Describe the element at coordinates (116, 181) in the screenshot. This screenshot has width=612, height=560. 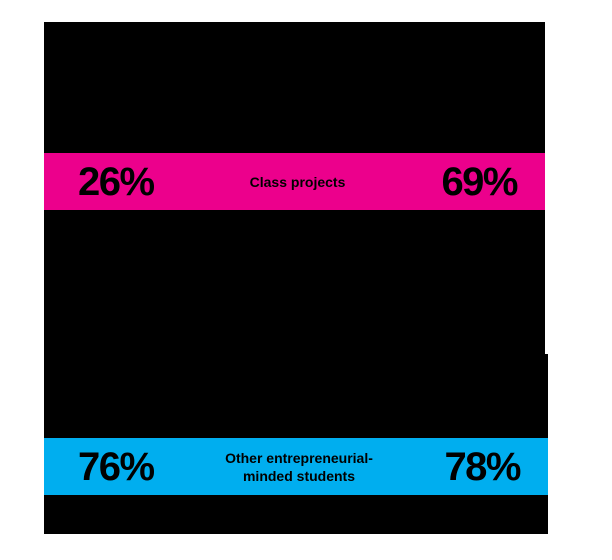
I see `left-percentage-class-projects: 26%` at that location.